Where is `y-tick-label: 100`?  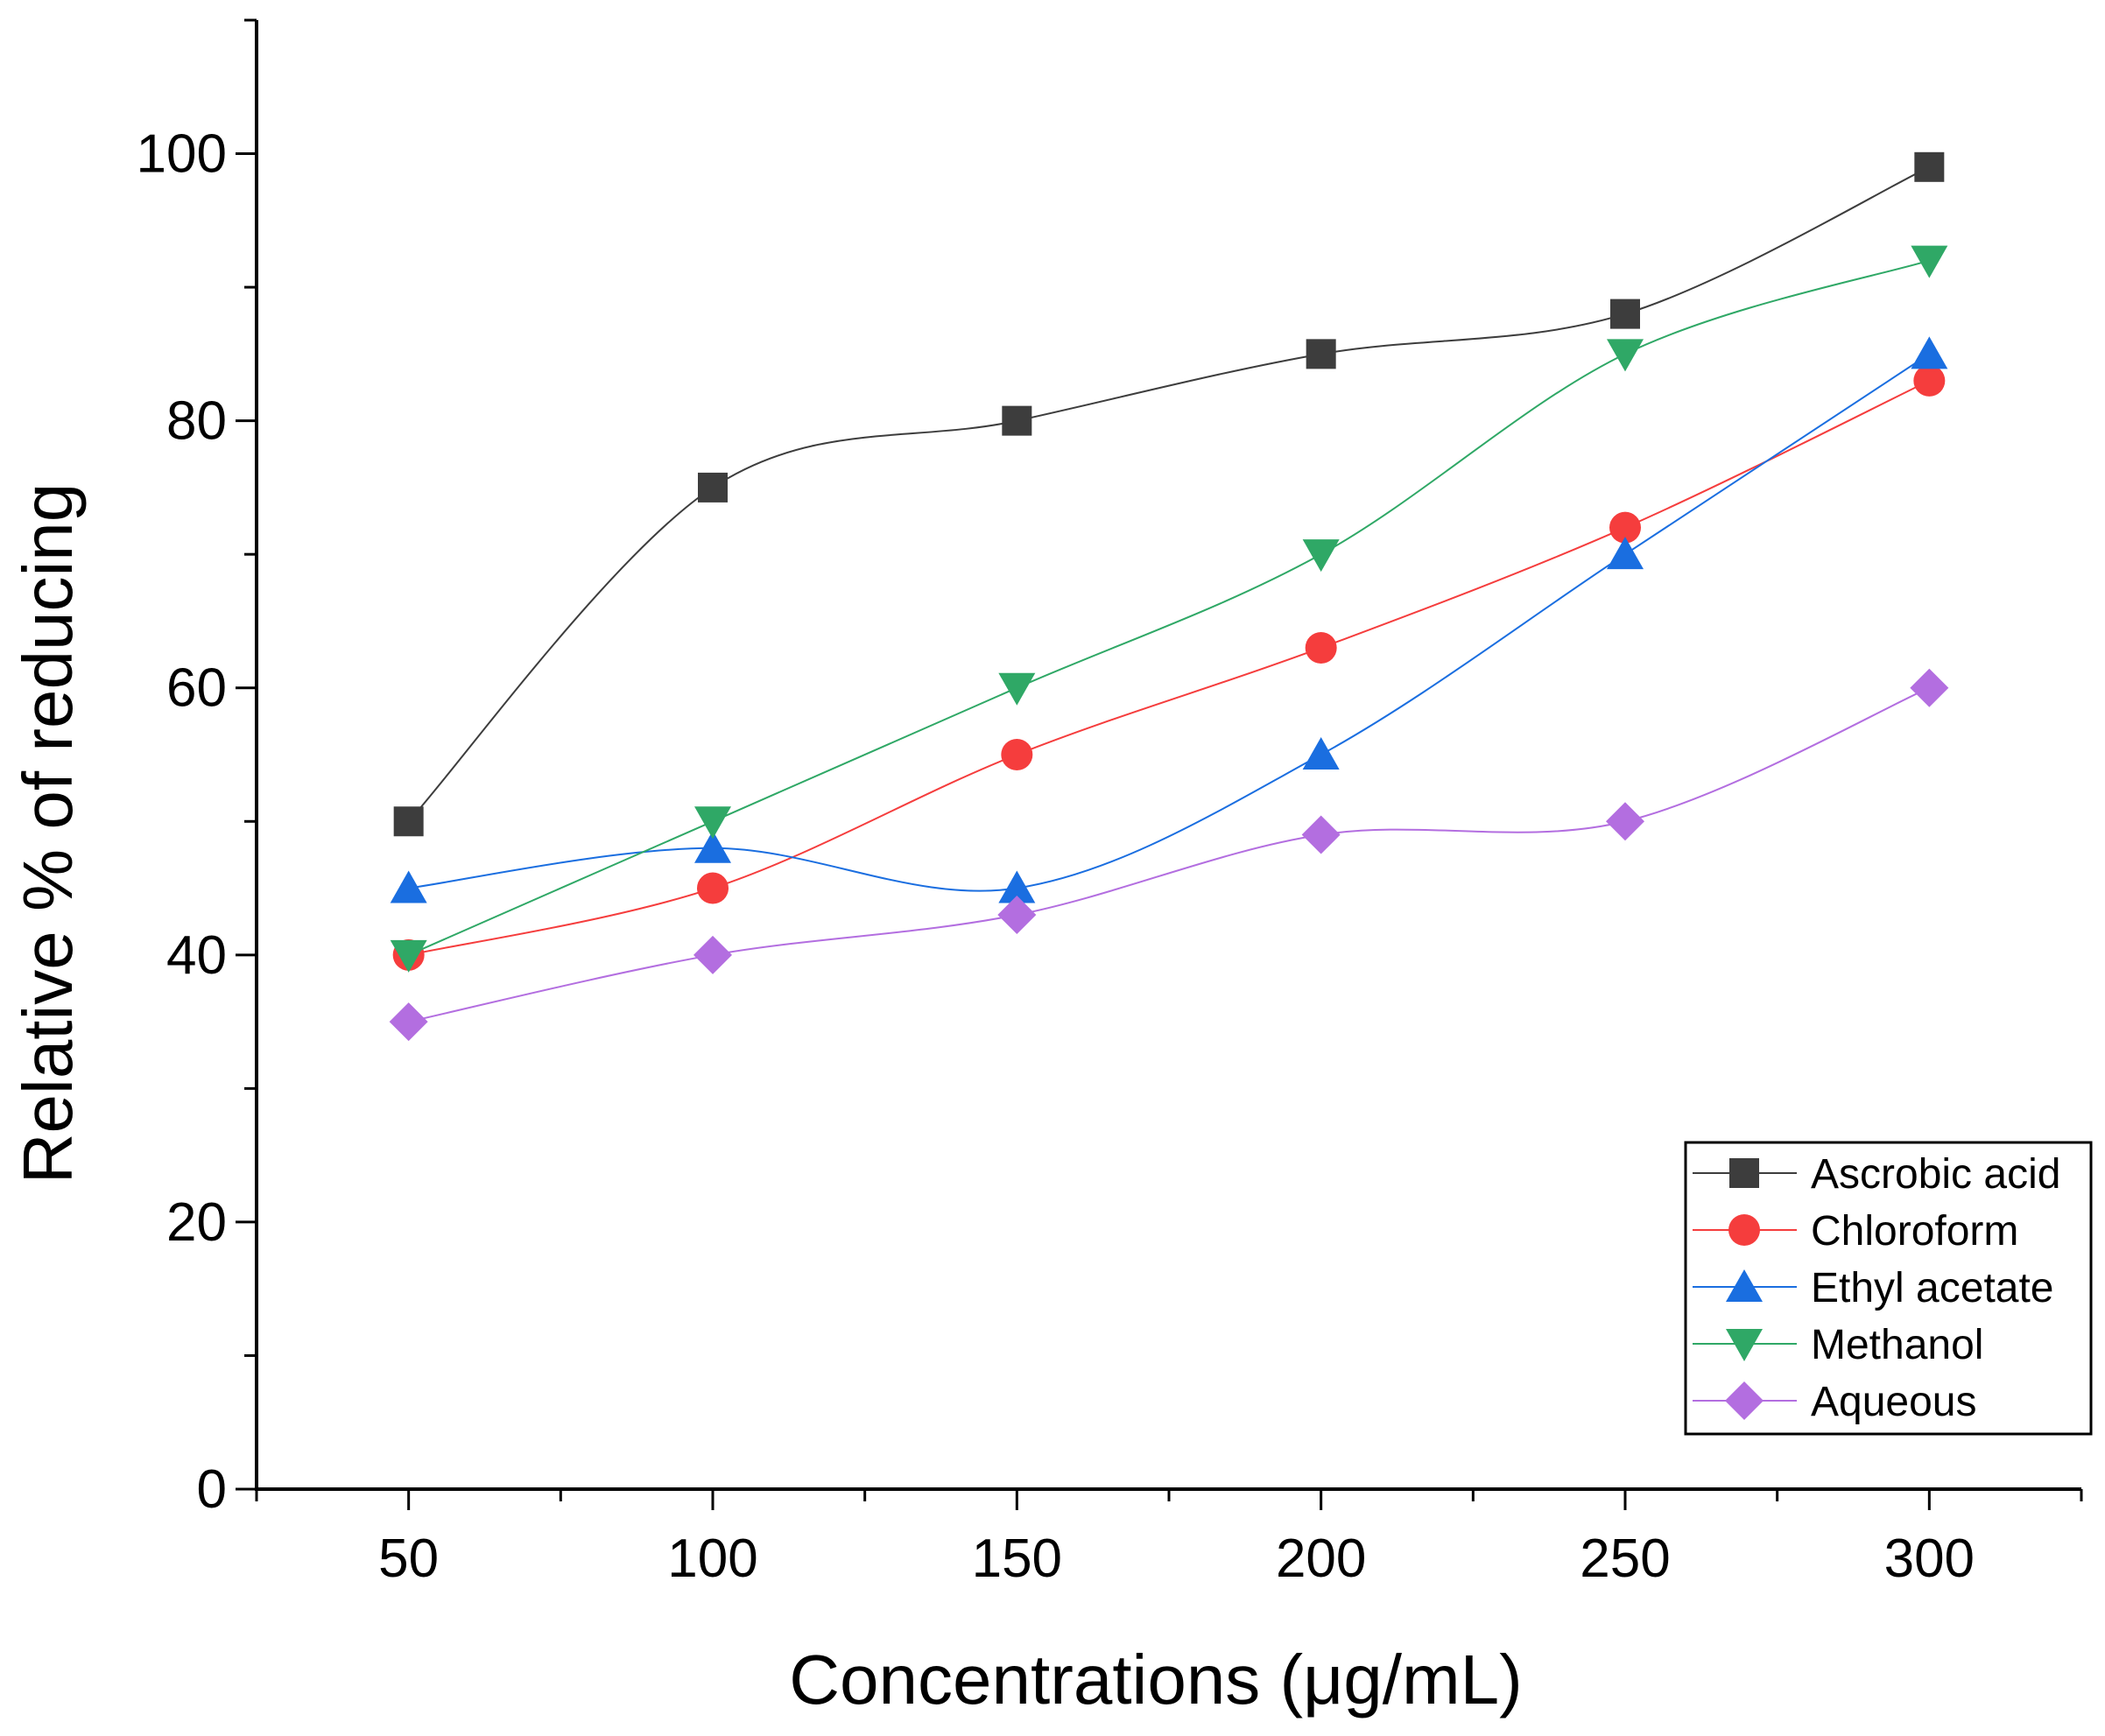
y-tick-label: 100 is located at coordinates (182, 154).